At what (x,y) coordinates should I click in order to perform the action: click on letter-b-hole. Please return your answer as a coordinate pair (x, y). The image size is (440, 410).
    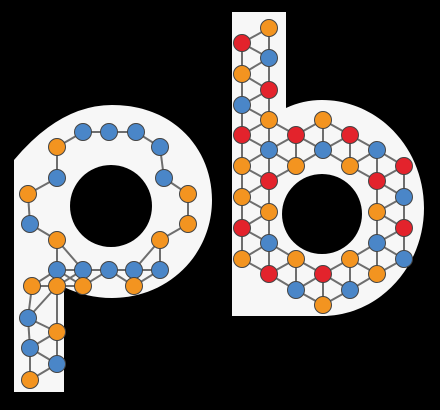
    Looking at the image, I should click on (322, 214).